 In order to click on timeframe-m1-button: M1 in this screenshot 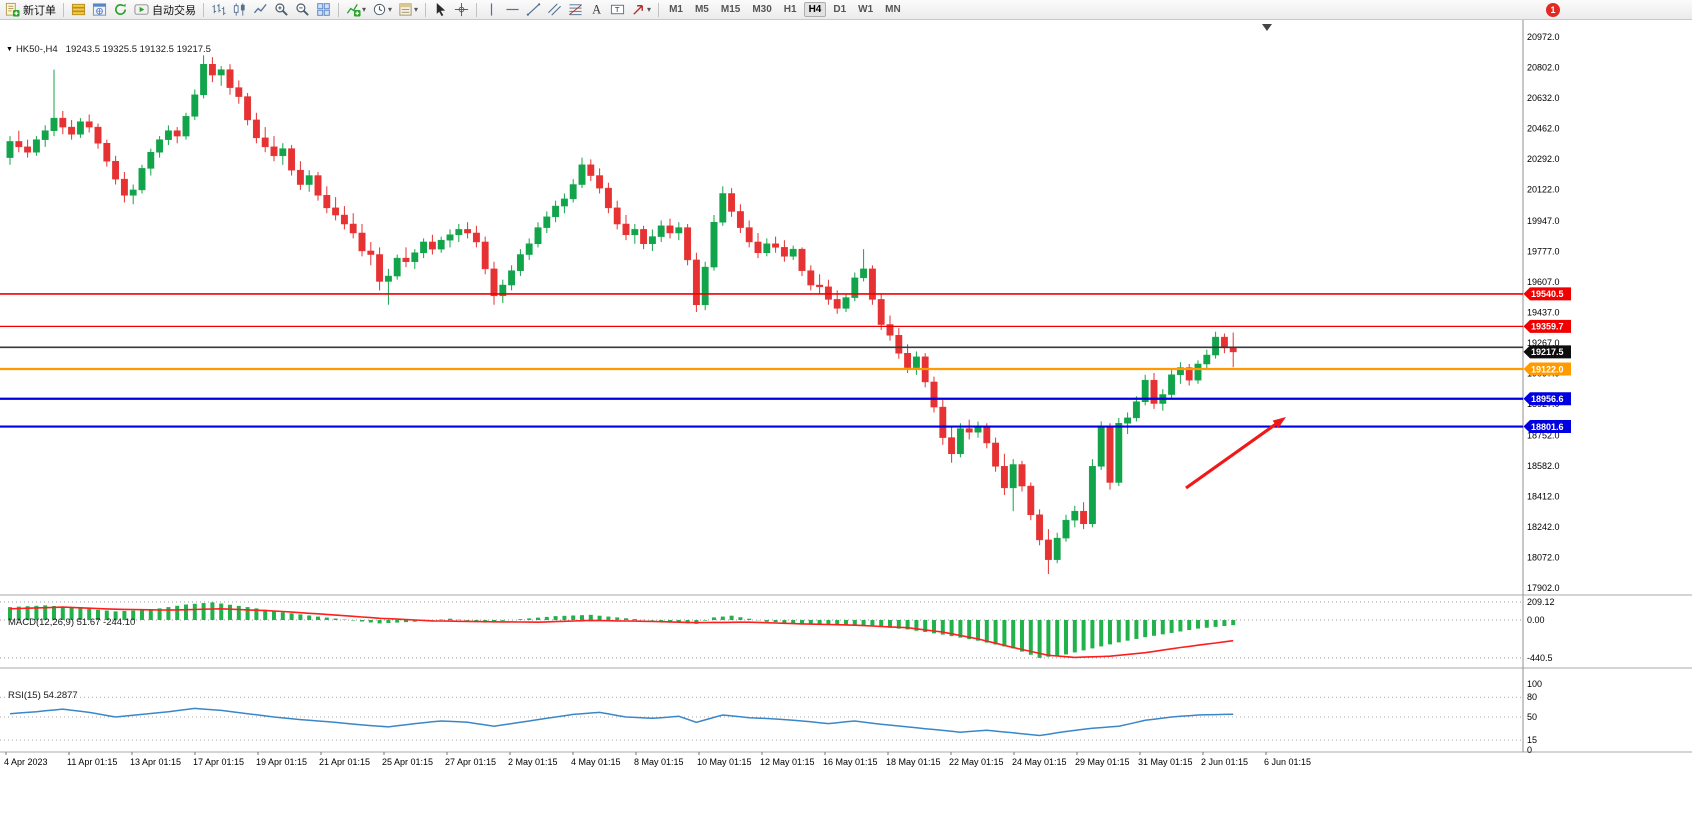, I will do `click(676, 9)`.